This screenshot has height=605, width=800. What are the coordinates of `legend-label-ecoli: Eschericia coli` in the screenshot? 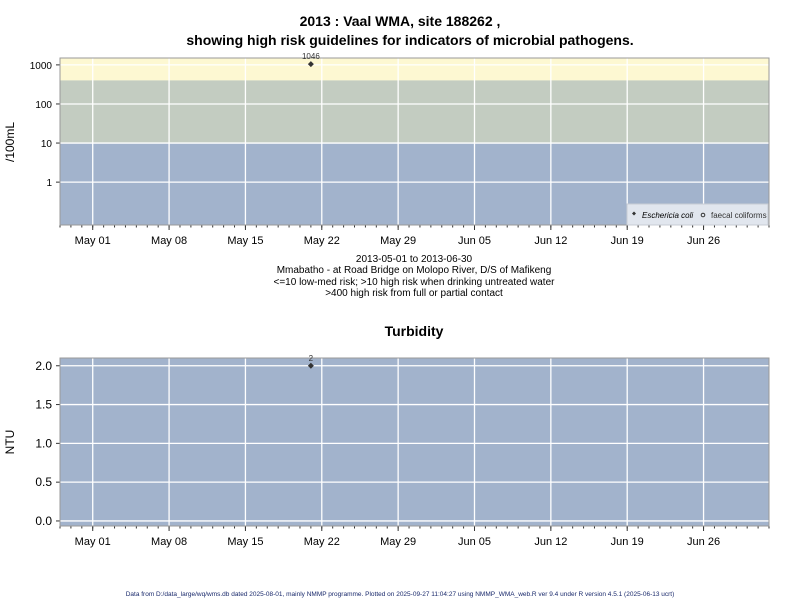 It's located at (667, 215).